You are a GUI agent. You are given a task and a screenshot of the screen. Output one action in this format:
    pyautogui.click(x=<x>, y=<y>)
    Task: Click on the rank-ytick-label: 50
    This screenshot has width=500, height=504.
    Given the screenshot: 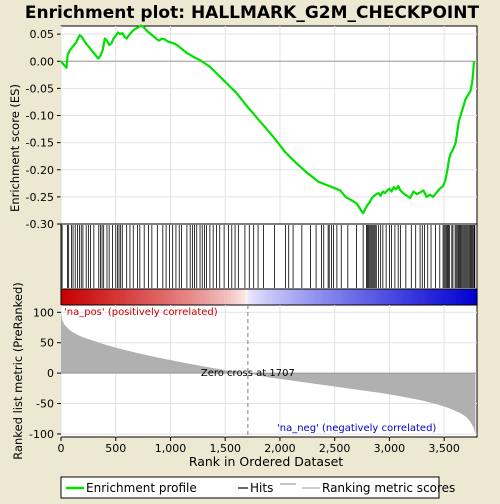 What is the action you would take?
    pyautogui.click(x=47, y=343)
    